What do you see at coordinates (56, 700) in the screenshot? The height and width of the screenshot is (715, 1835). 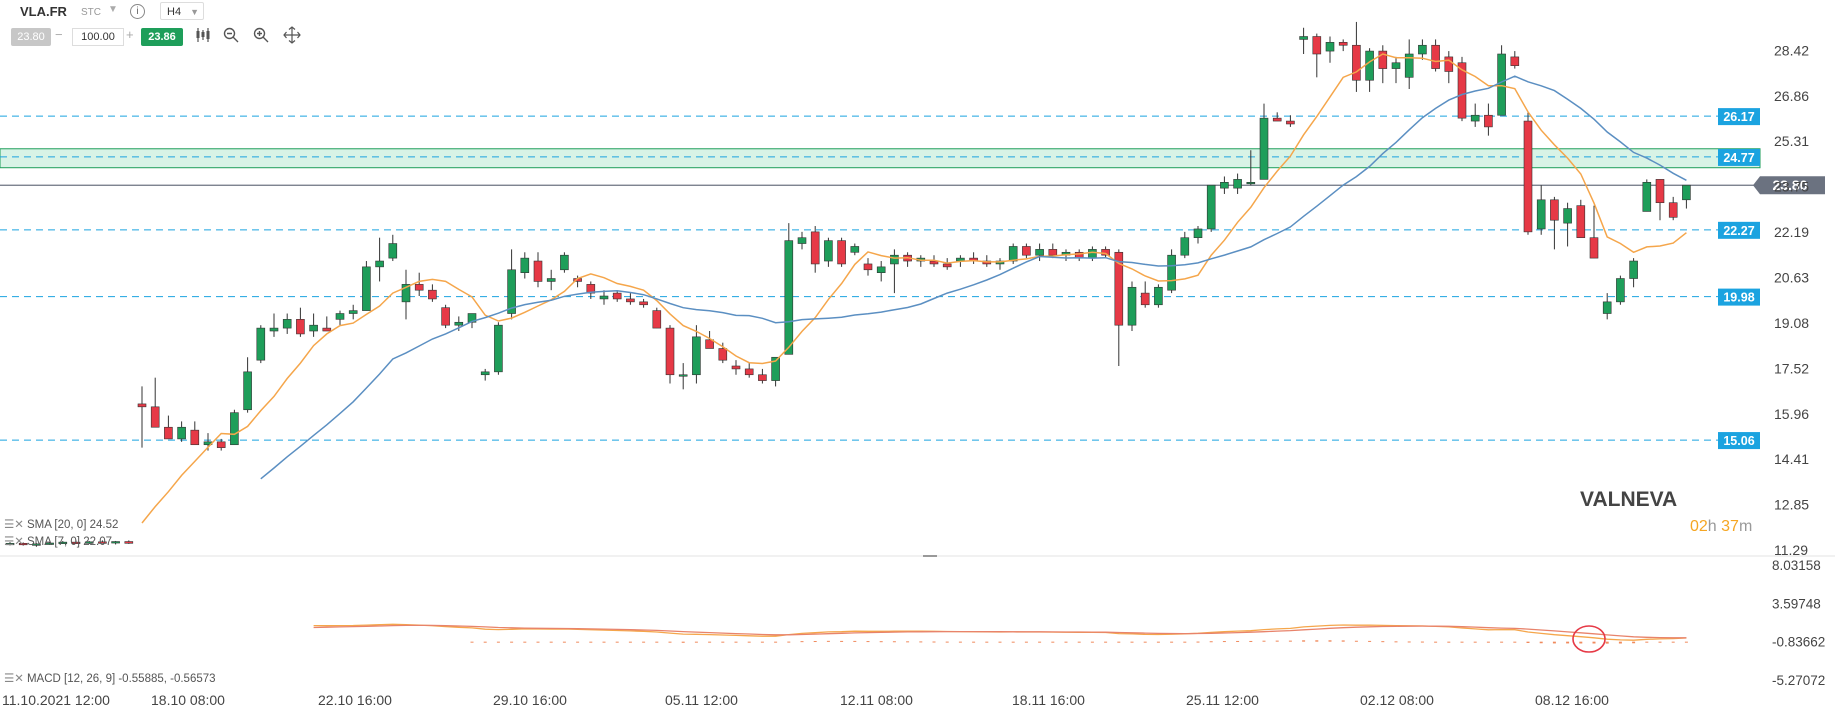 I see `x-tick-label: 11.10.2021 12:00` at bounding box center [56, 700].